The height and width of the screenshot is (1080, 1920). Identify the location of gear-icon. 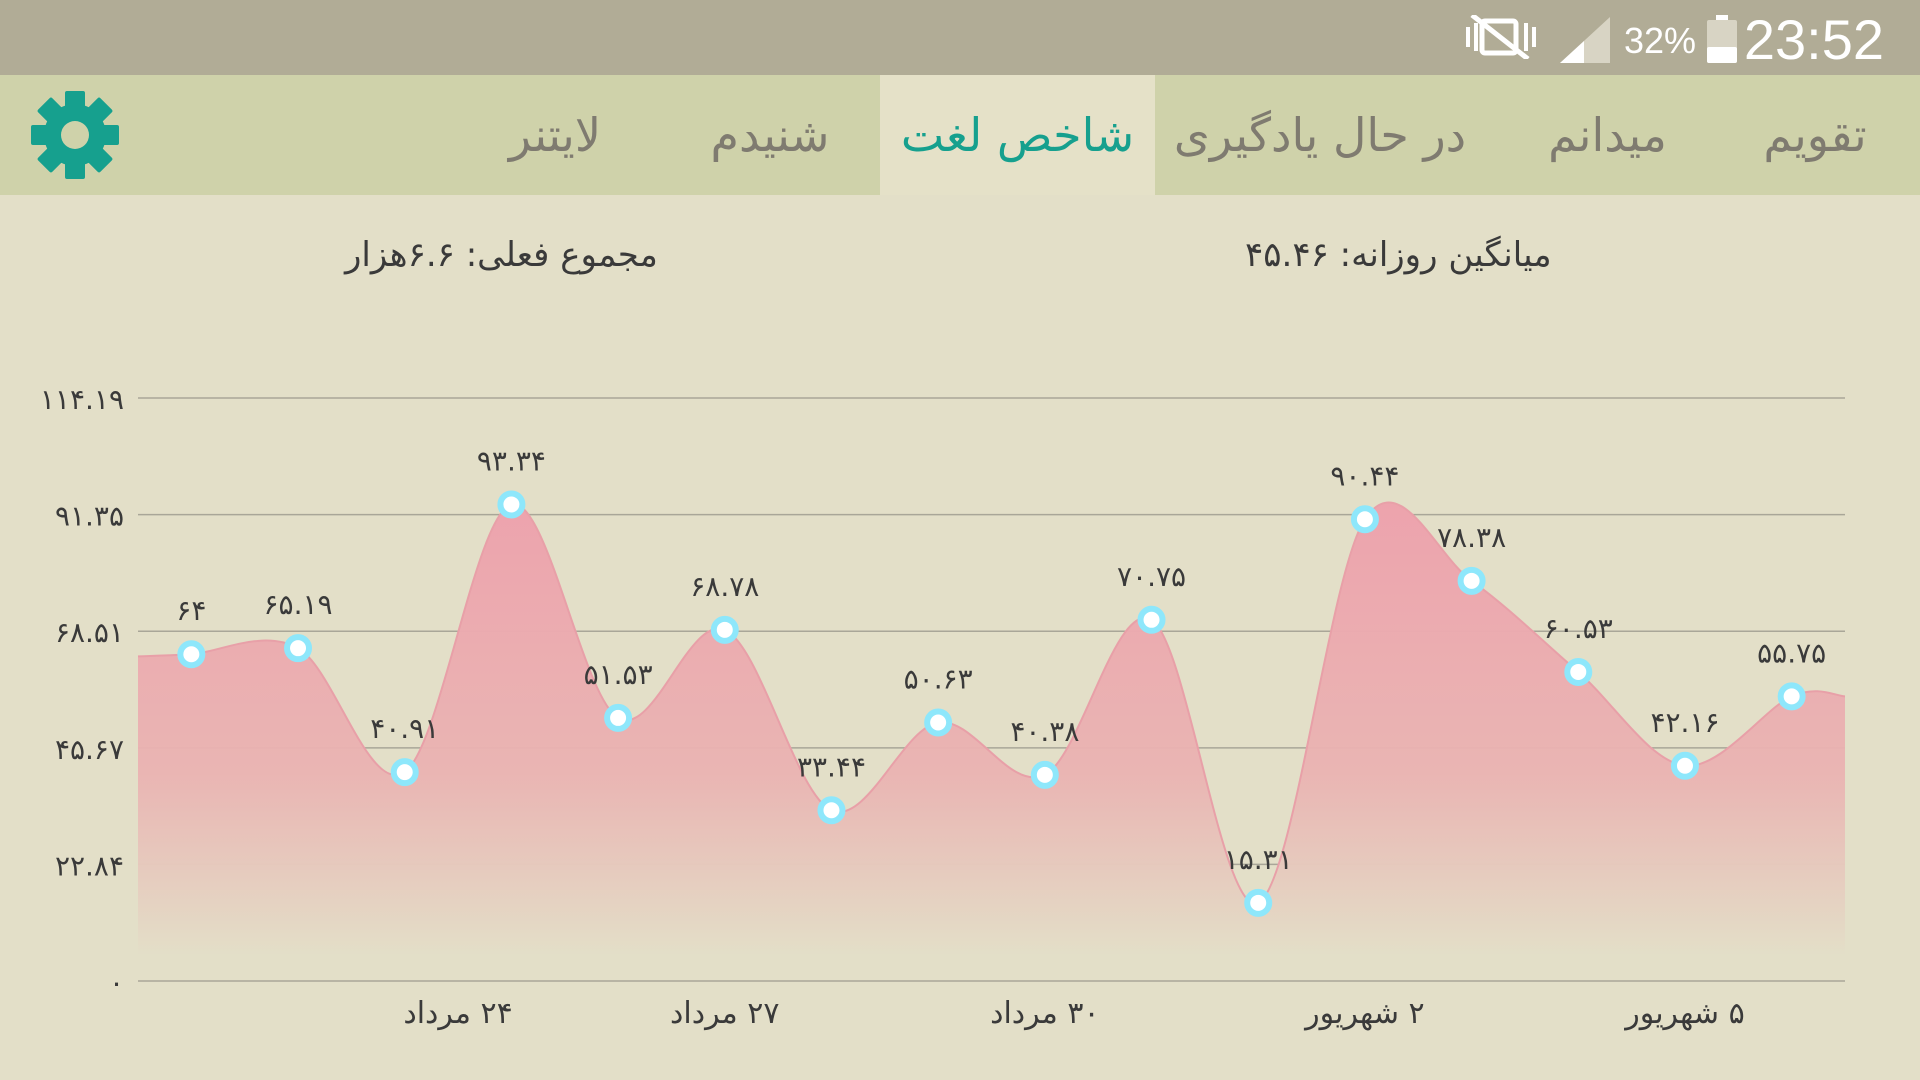
(75, 135).